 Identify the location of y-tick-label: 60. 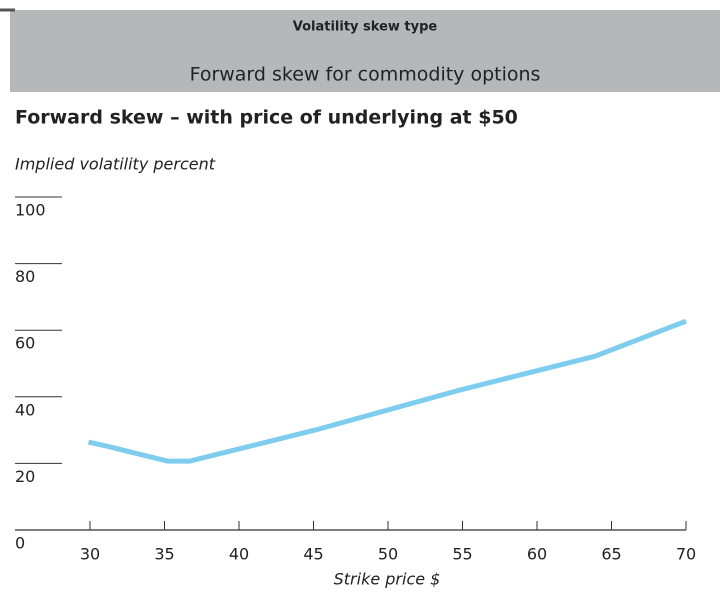
(25, 343).